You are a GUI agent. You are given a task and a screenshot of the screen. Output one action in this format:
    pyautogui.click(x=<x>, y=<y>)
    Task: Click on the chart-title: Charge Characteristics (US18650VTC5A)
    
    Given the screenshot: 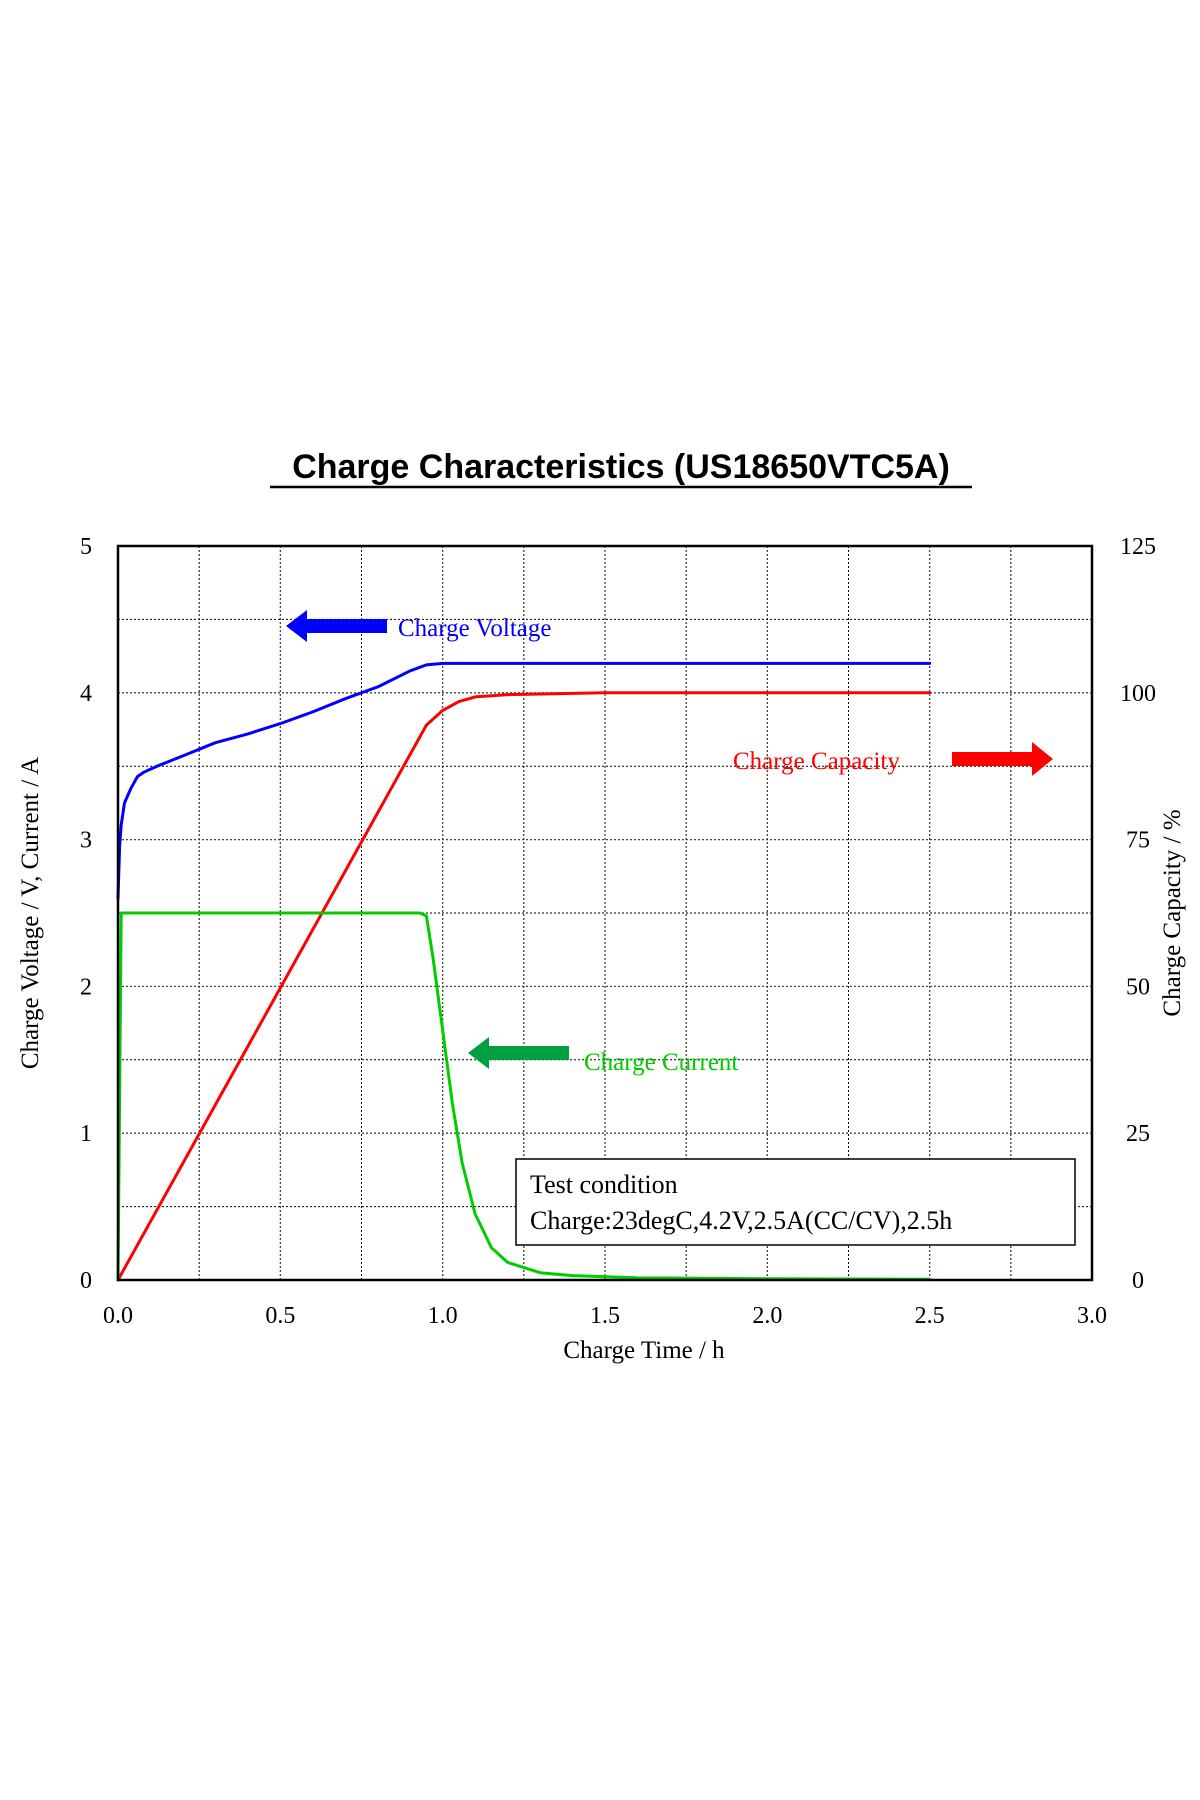 What is the action you would take?
    pyautogui.click(x=621, y=467)
    